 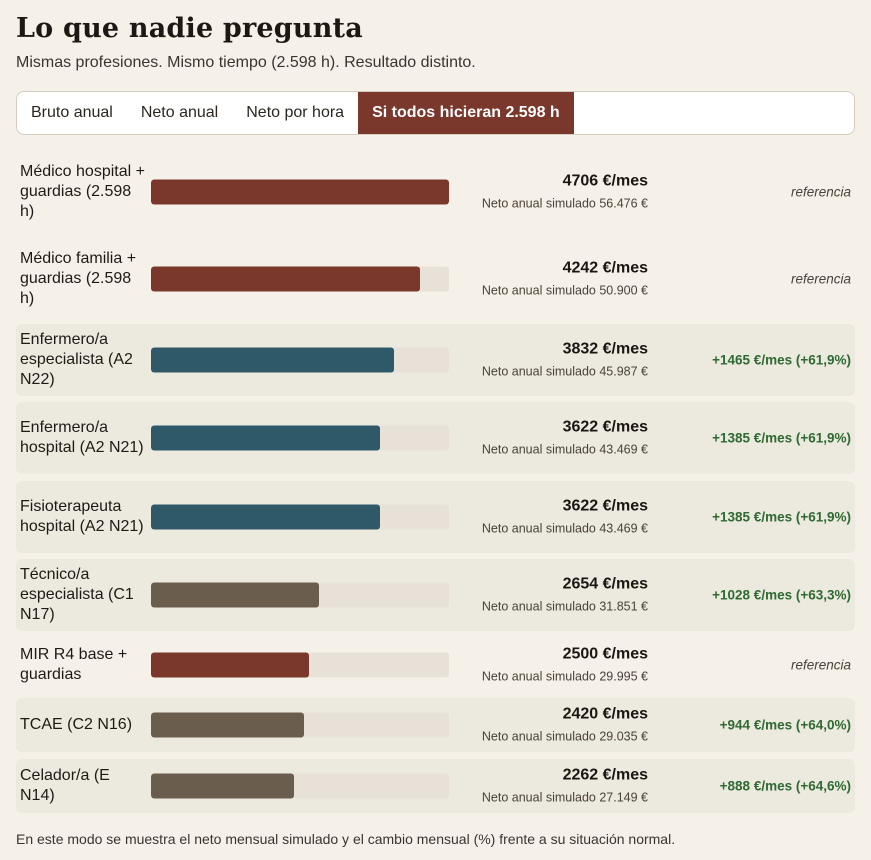 I want to click on value-block: 4242 €/mes Neto anual simulado 50.900 €, so click(x=552, y=279).